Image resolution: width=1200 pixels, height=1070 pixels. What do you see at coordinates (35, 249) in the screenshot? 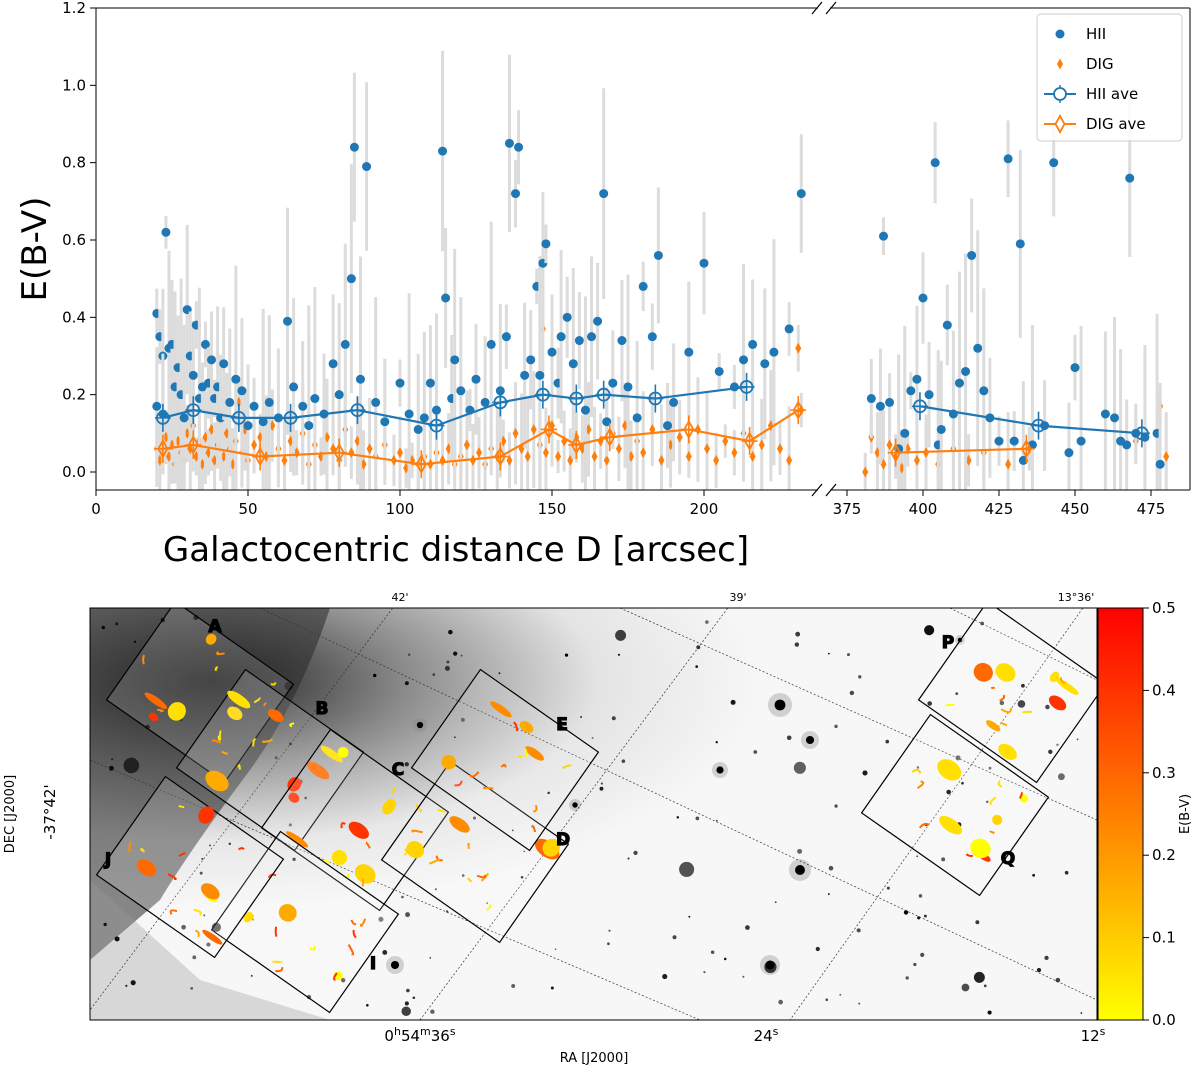
I see `y-axis-label: E(B-V)` at bounding box center [35, 249].